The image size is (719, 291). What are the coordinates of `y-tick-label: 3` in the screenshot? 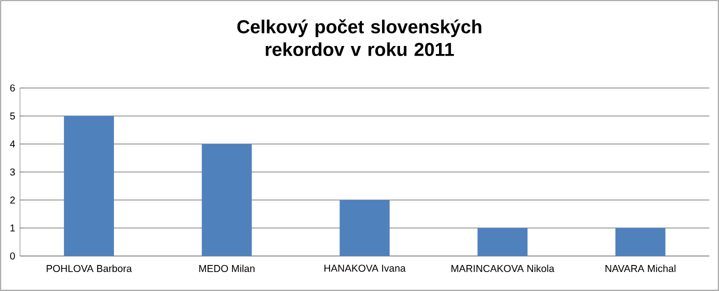 It's located at (12, 172).